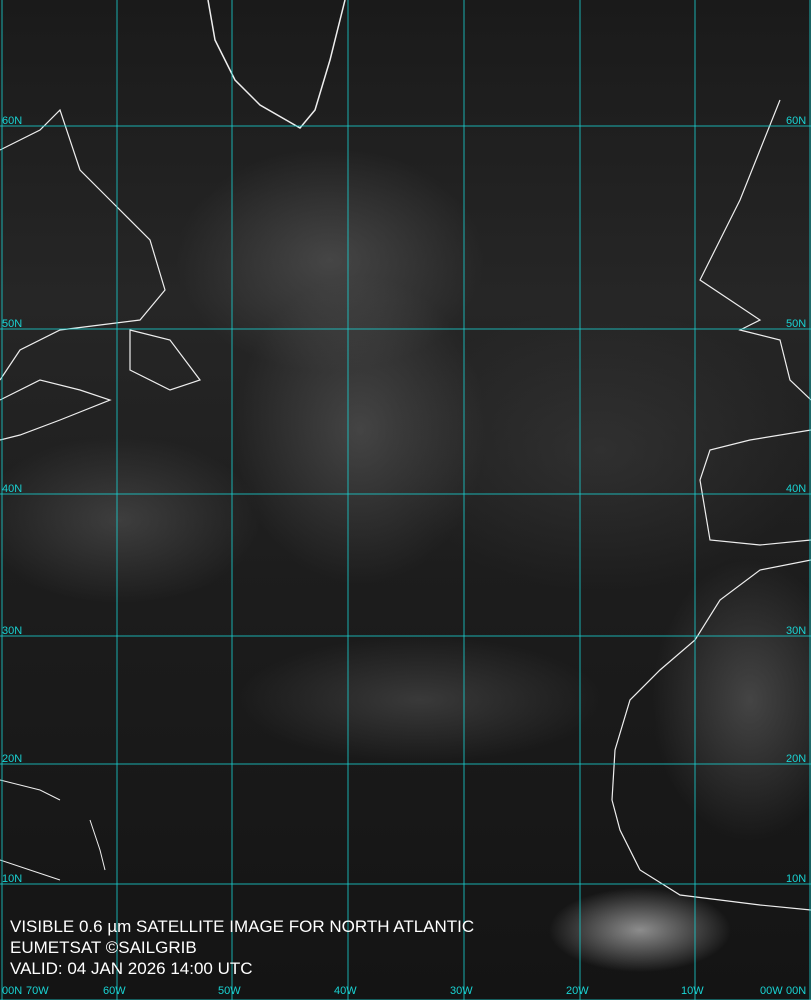 The width and height of the screenshot is (811, 1000). Describe the element at coordinates (100, 274) in the screenshot. I see `north-america-coast` at that location.